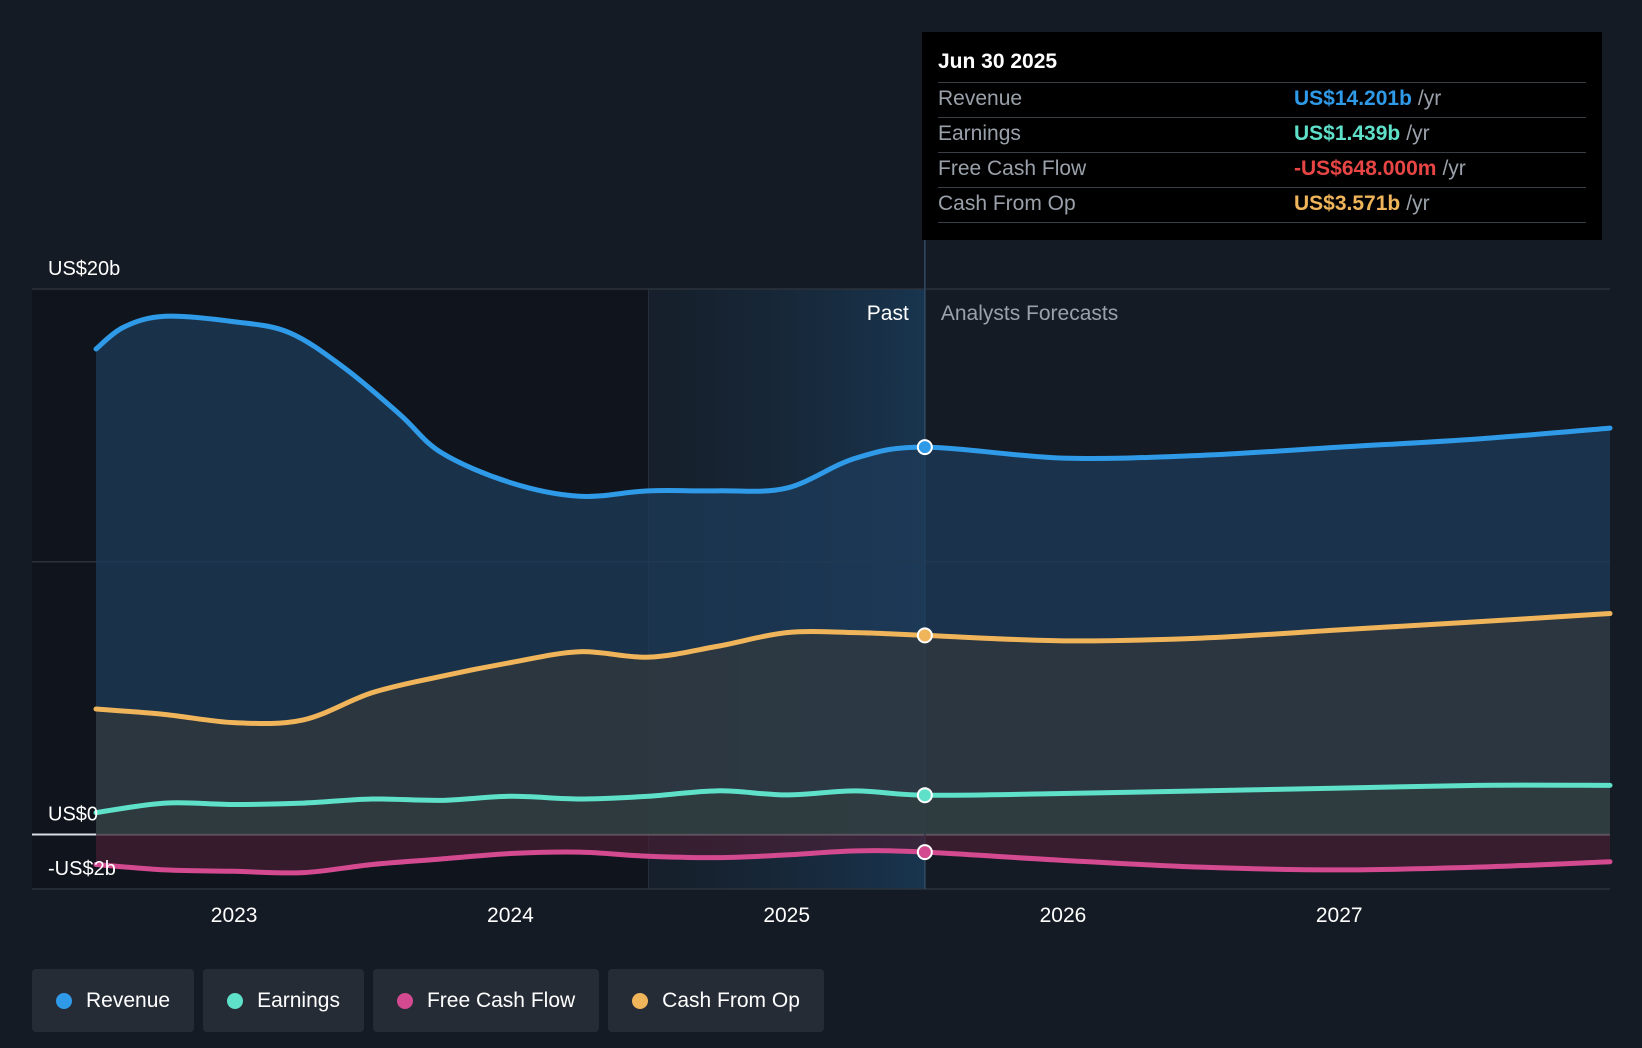 Image resolution: width=1642 pixels, height=1048 pixels. I want to click on marker-earnings, so click(924, 795).